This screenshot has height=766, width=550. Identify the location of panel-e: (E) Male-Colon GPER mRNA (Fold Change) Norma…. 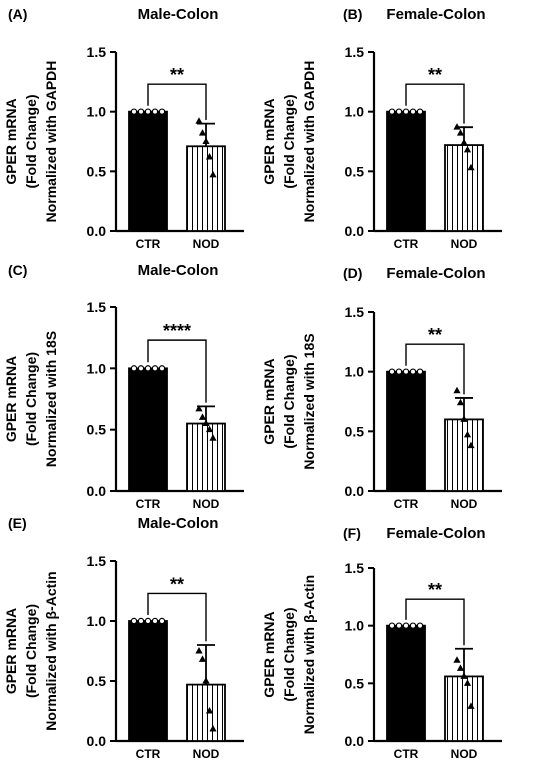
(123, 638).